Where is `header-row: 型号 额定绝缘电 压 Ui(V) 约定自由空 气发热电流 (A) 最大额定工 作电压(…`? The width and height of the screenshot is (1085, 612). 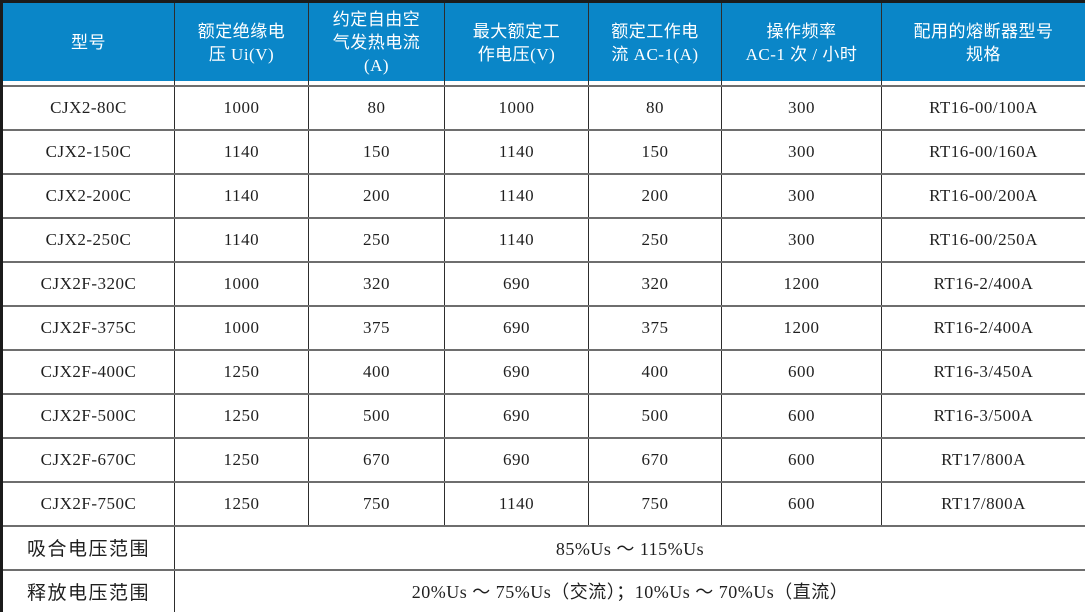
header-row: 型号 额定绝缘电 压 Ui(V) 约定自由空 气发热电流 (A) 最大额定工 作电压(… is located at coordinates (543, 43).